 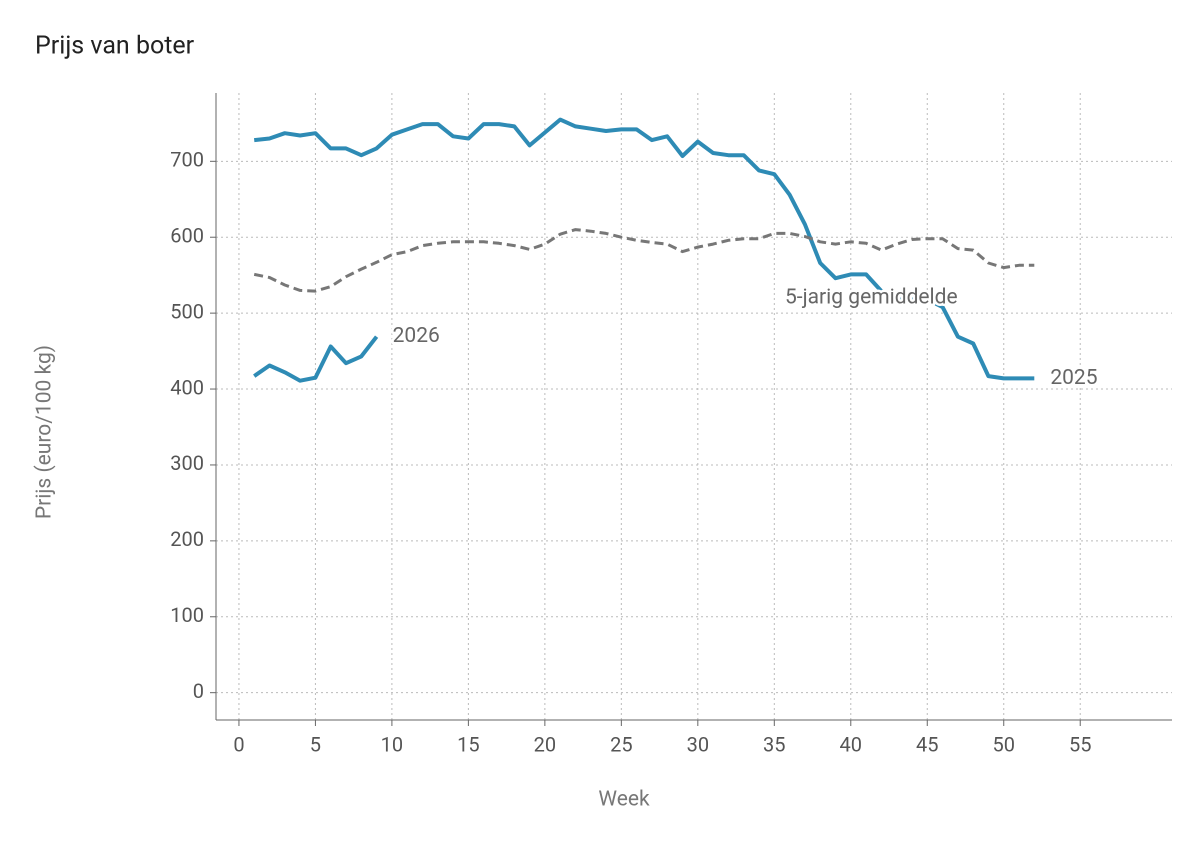 What do you see at coordinates (927, 744) in the screenshot?
I see `x-tick-label: 45` at bounding box center [927, 744].